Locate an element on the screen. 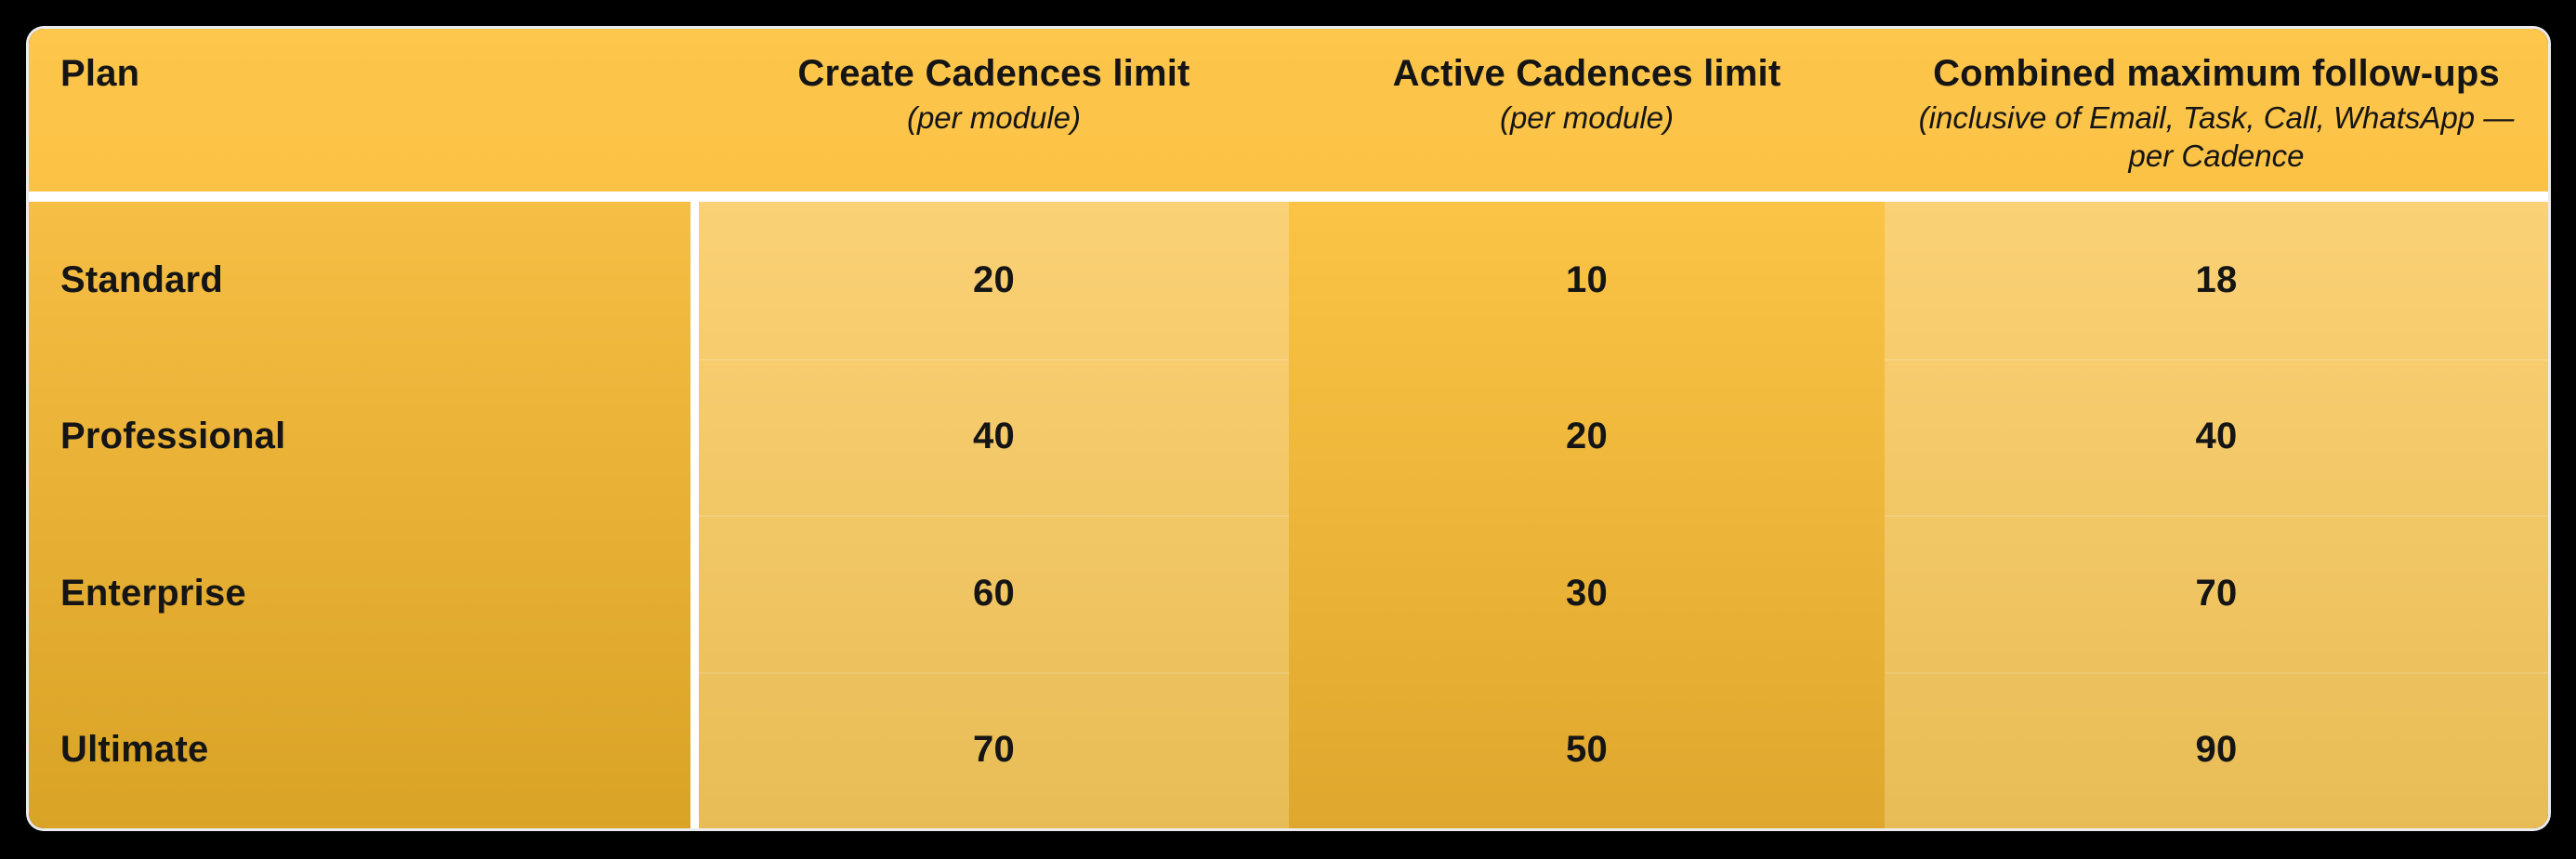  create-limit-ultimate: 70 is located at coordinates (994, 750).